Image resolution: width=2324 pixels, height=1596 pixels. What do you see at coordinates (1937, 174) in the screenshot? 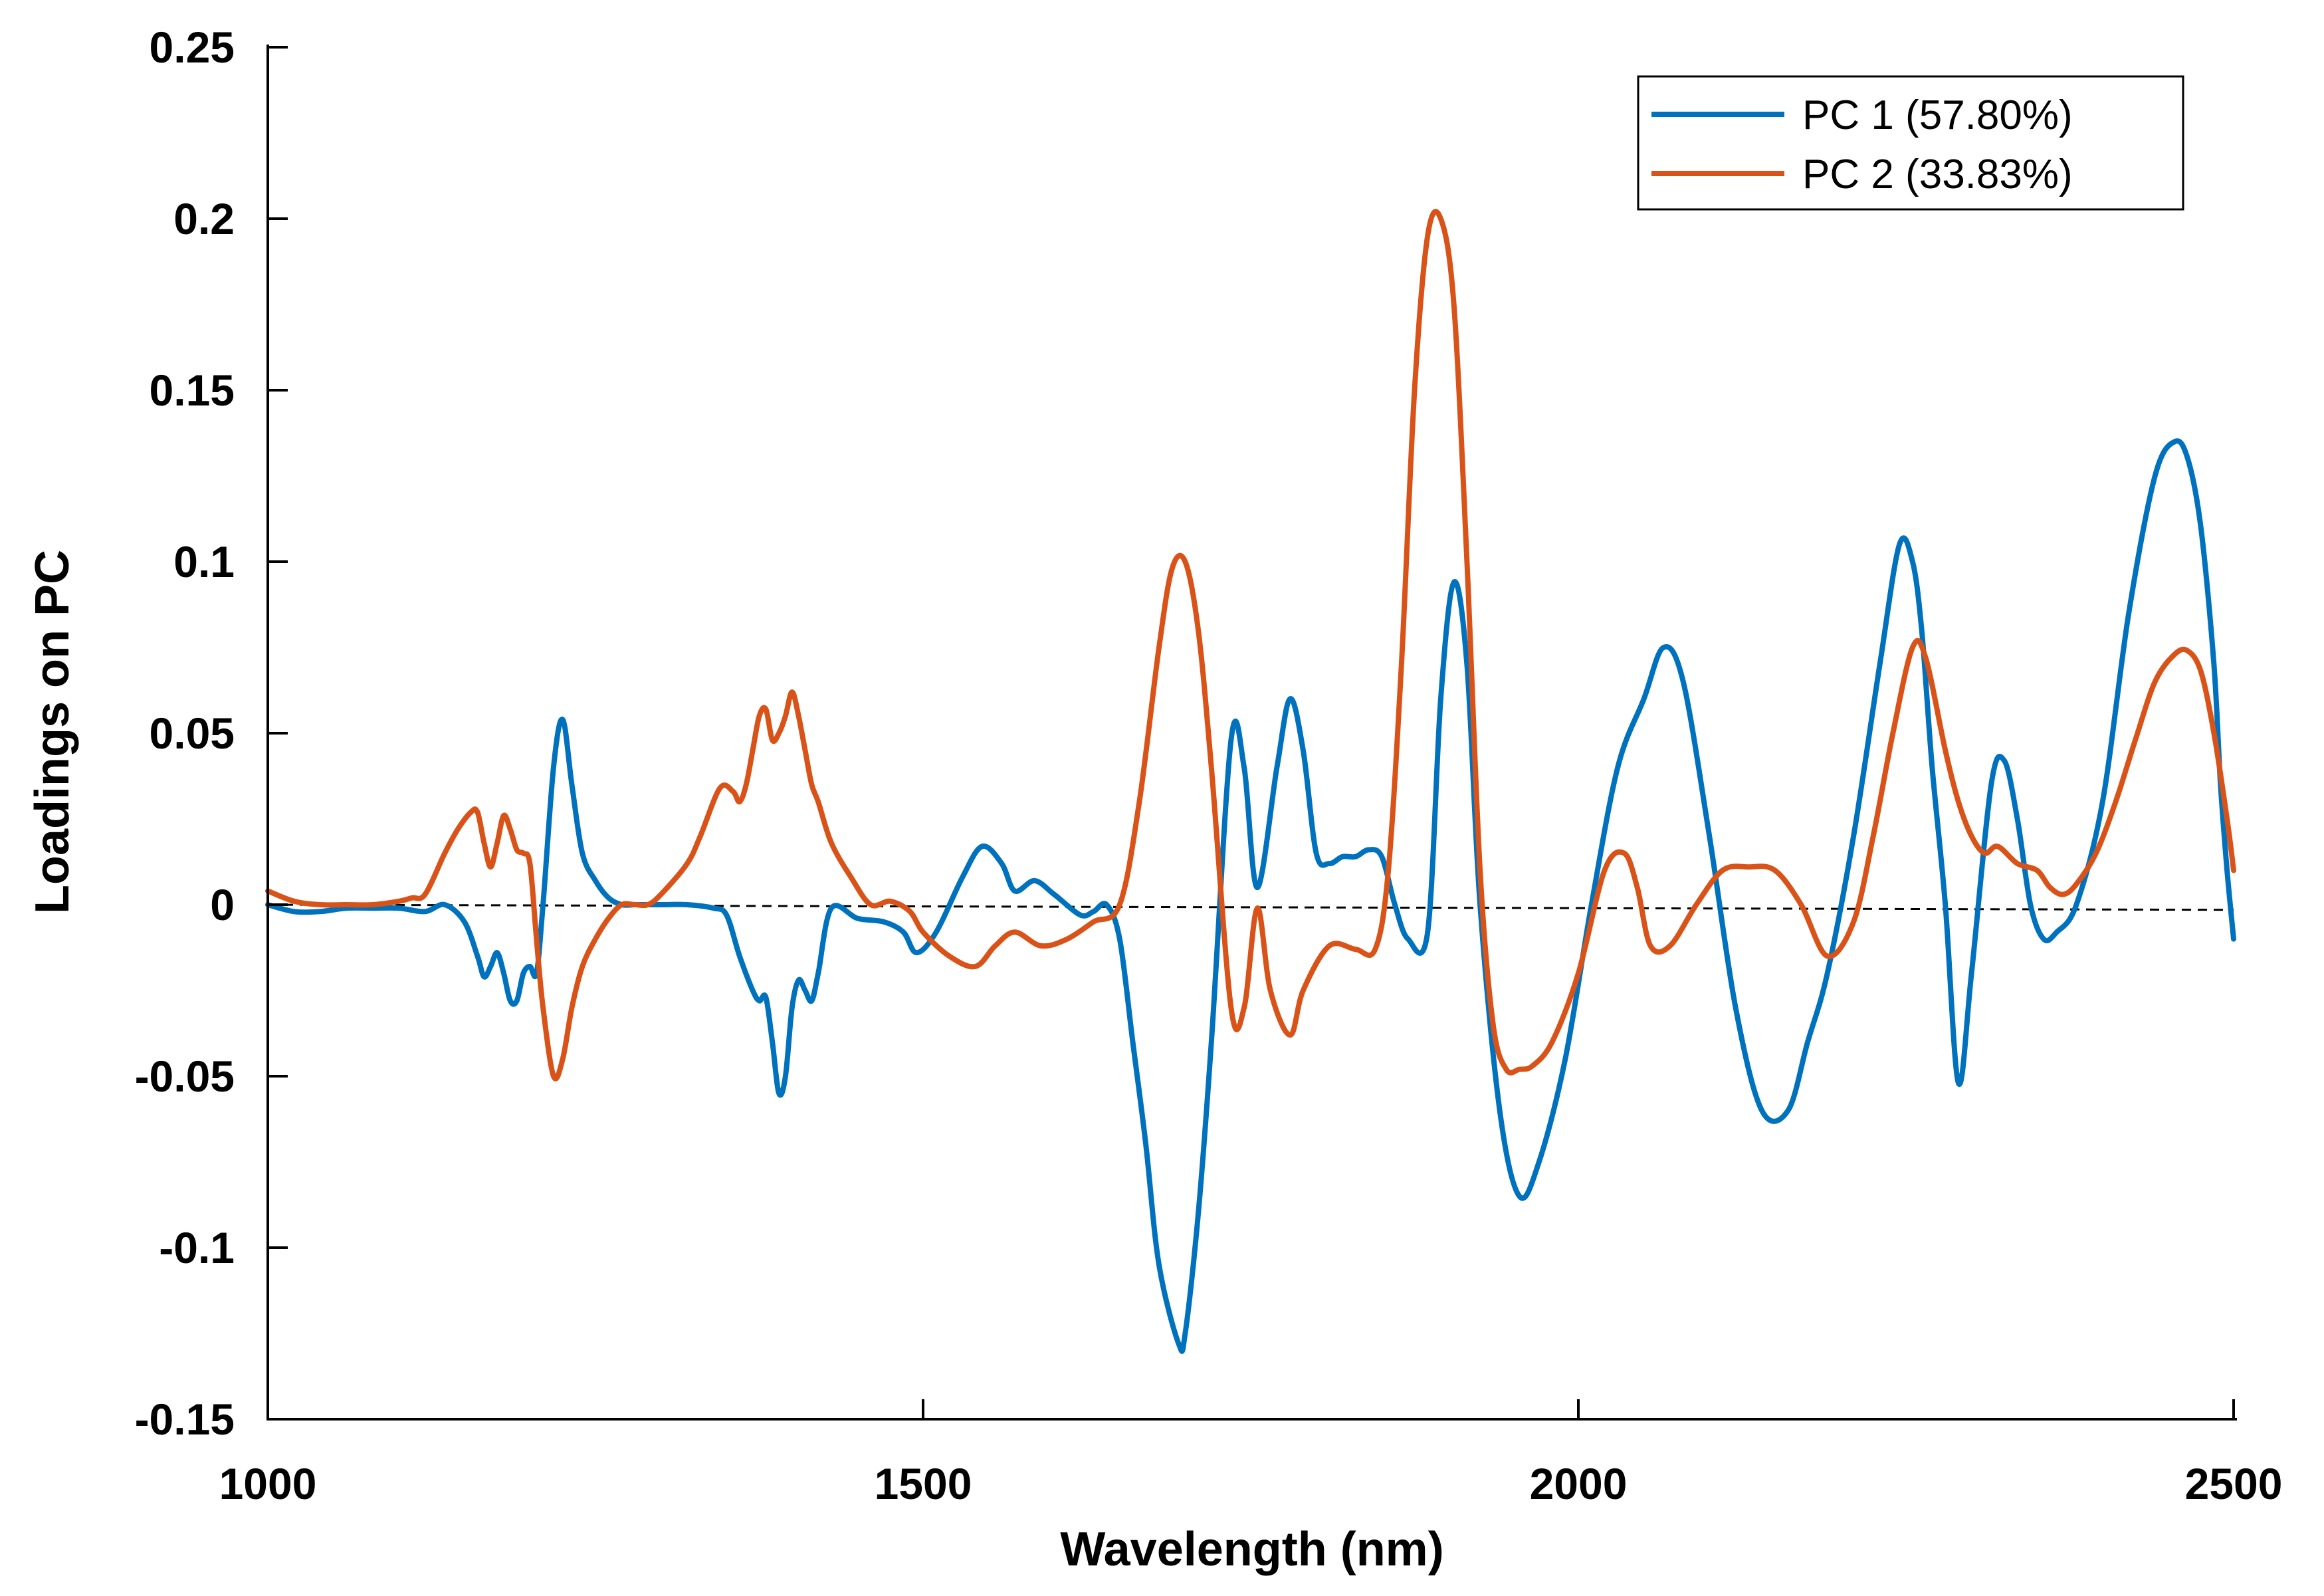
I see `legend-label-pc2: PC 2 (33.83%)` at bounding box center [1937, 174].